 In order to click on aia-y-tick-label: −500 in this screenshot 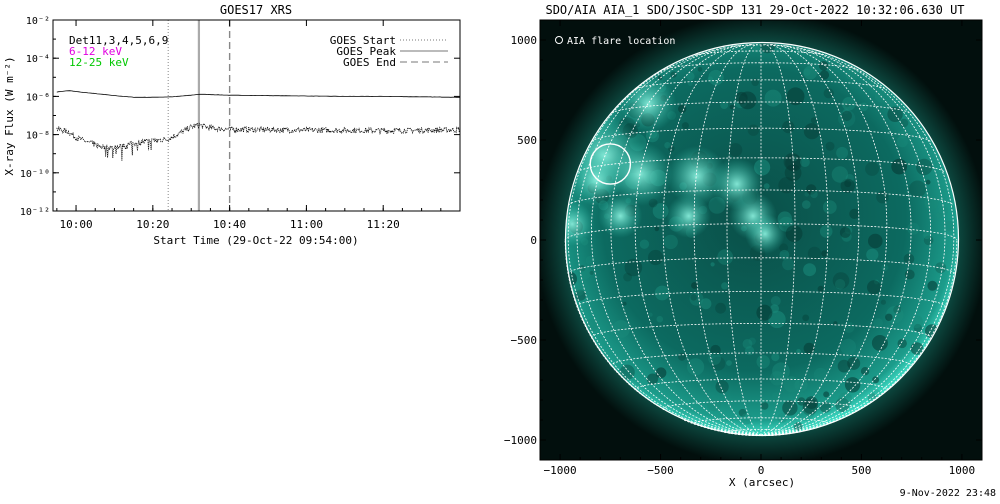, I will do `click(524, 340)`.